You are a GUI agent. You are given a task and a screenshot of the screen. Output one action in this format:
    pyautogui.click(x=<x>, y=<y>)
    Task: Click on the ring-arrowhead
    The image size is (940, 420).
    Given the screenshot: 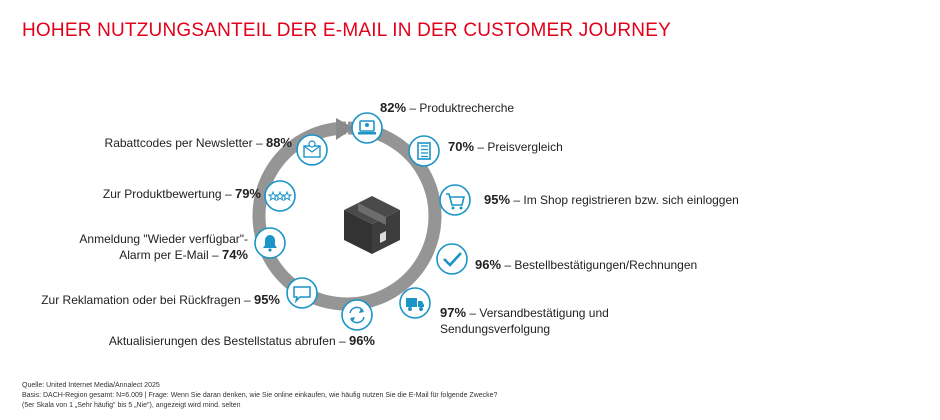 What is the action you would take?
    pyautogui.click(x=345, y=129)
    